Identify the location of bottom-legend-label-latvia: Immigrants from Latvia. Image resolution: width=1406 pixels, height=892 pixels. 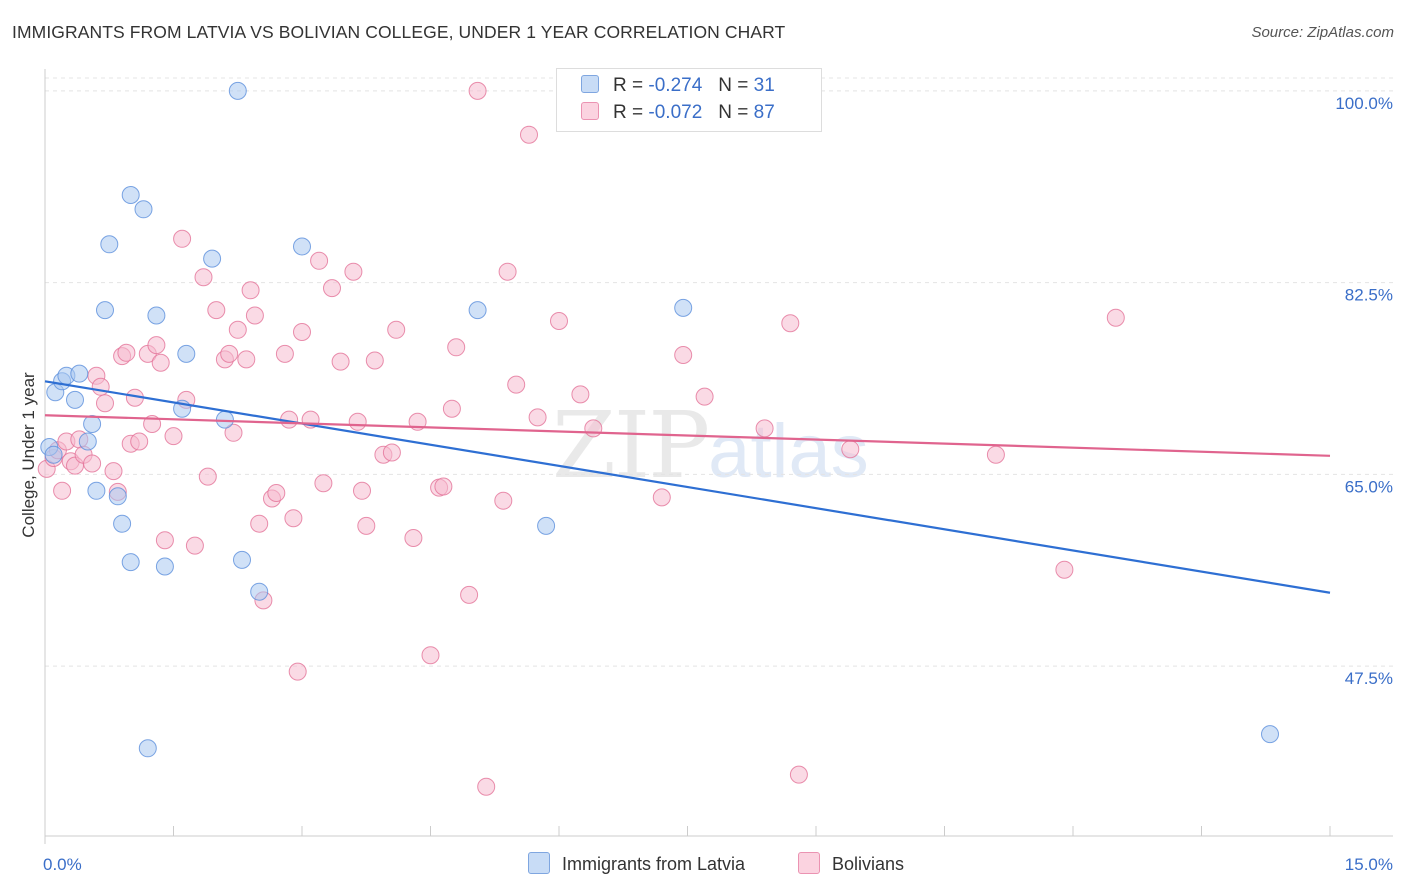
(654, 864).